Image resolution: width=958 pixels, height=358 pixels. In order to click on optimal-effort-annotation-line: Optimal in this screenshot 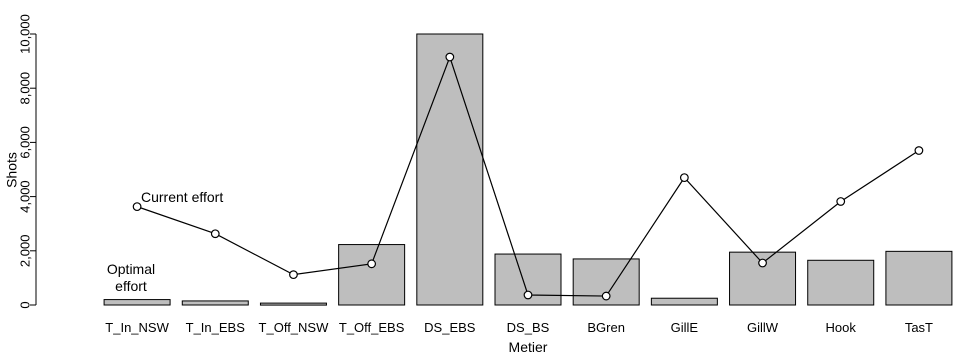, I will do `click(131, 269)`.